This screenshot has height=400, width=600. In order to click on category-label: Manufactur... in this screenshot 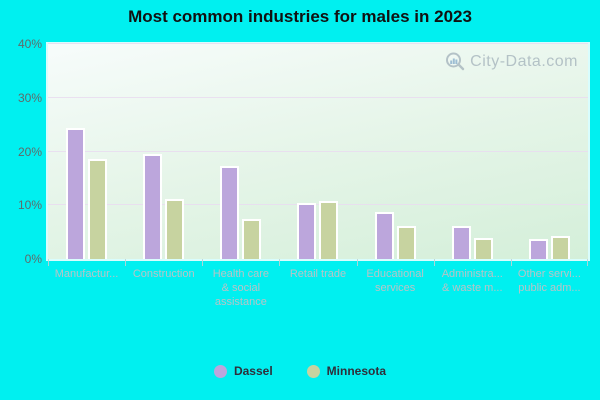, I will do `click(86, 288)`.